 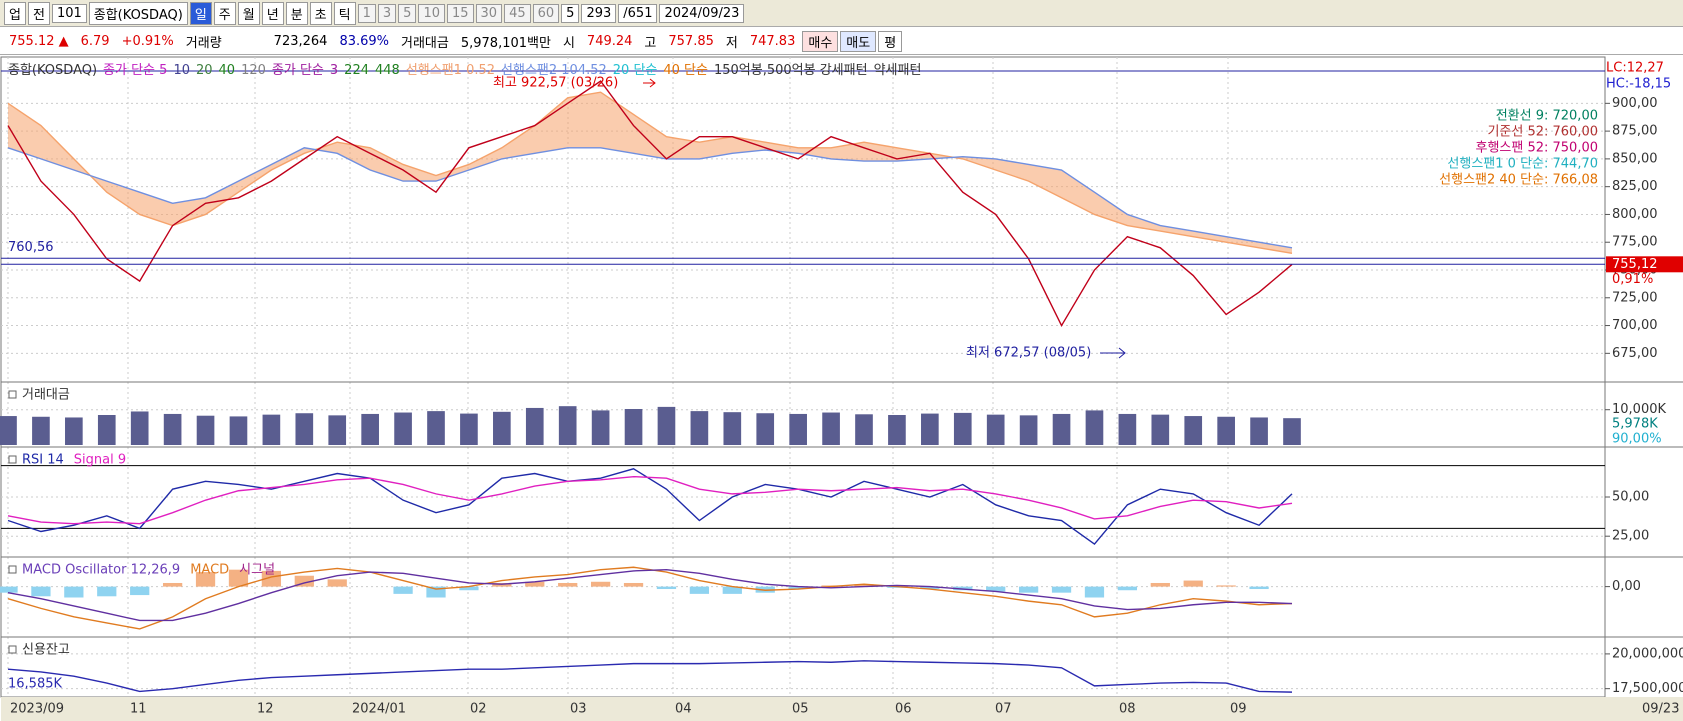 I want to click on toolbar-item: 년, so click(x=272, y=13).